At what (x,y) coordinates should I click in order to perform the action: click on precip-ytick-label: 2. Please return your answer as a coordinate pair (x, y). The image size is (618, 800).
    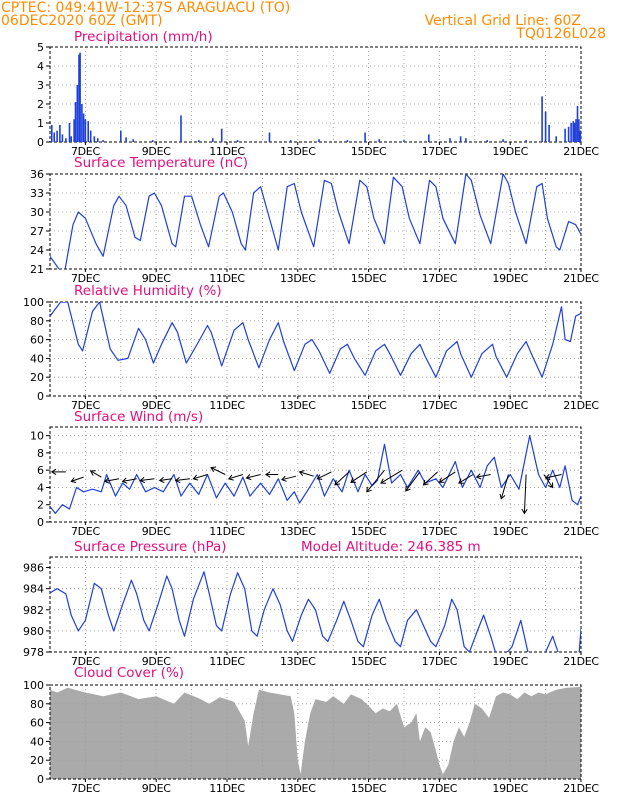
    Looking at the image, I should click on (40, 104).